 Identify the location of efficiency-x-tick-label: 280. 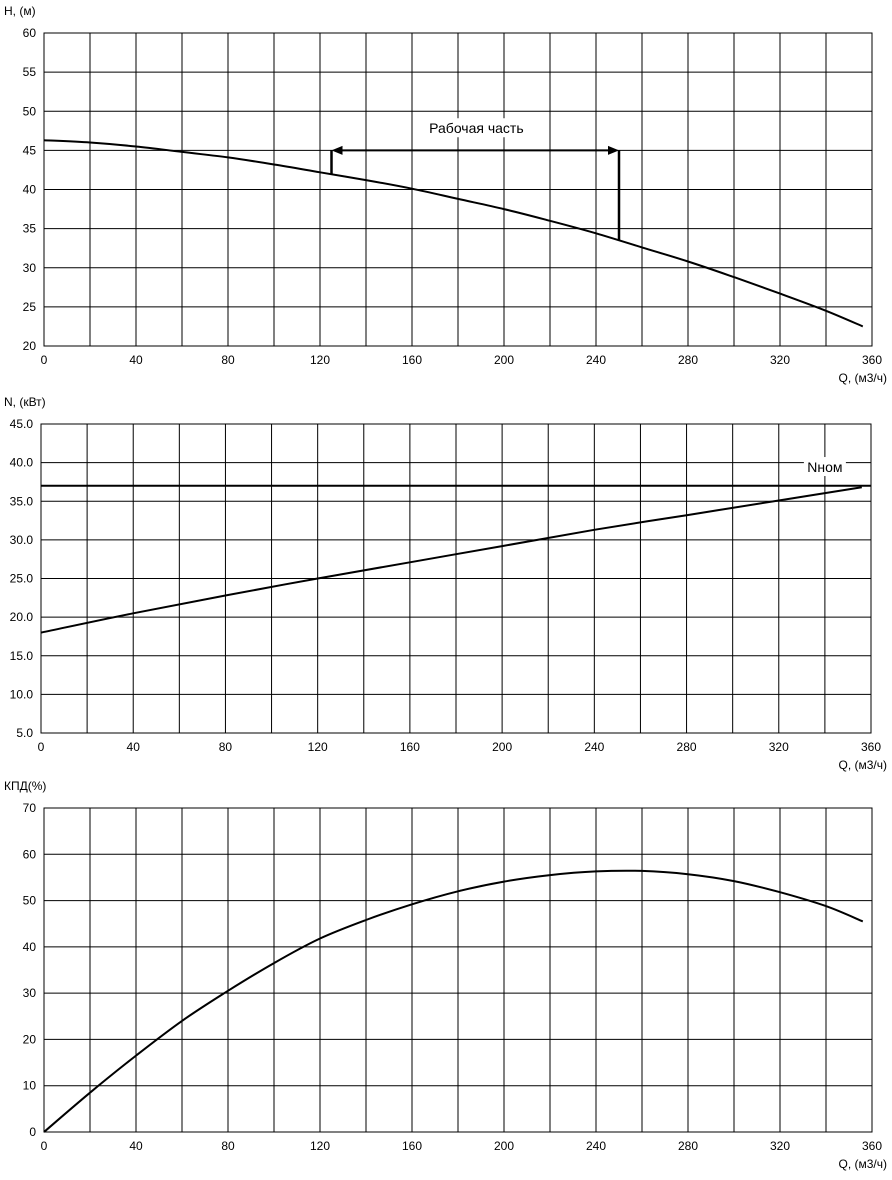
(688, 1146).